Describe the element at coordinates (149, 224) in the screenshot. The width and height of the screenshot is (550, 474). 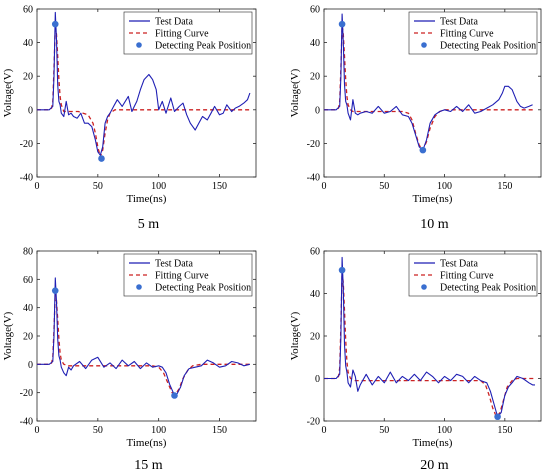
I see `subplot-caption: 5 m` at that location.